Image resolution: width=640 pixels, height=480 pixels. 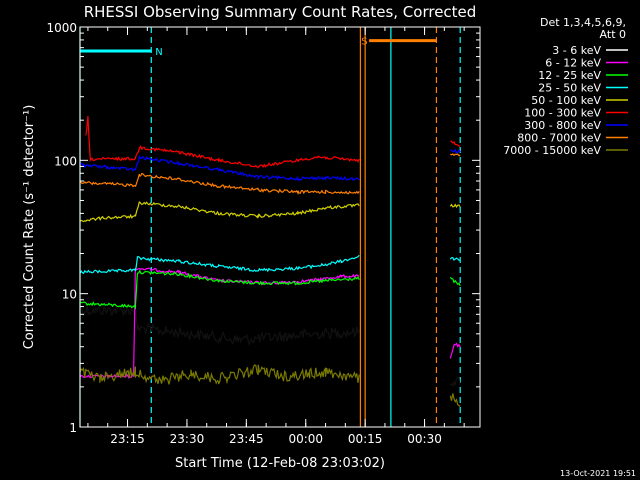 What do you see at coordinates (598, 473) in the screenshot?
I see `footer-date: 13-Oct-2021 19:51` at bounding box center [598, 473].